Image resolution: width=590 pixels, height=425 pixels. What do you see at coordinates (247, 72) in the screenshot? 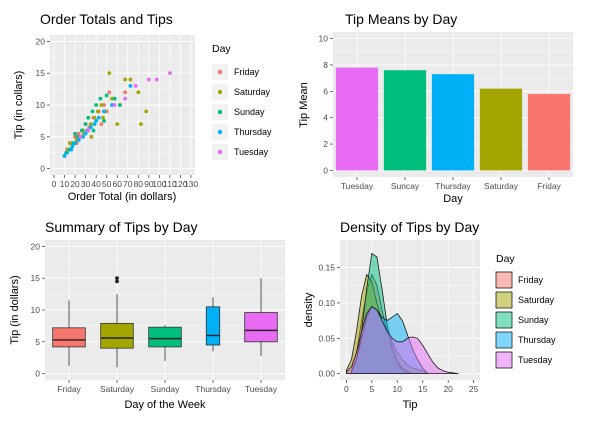
I see `scatter-legend-label: Friday` at bounding box center [247, 72].